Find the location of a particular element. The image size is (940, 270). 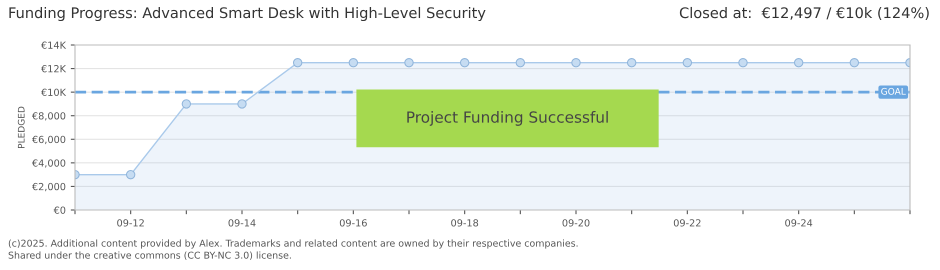

x-tick-label: 09-12 is located at coordinates (130, 223).